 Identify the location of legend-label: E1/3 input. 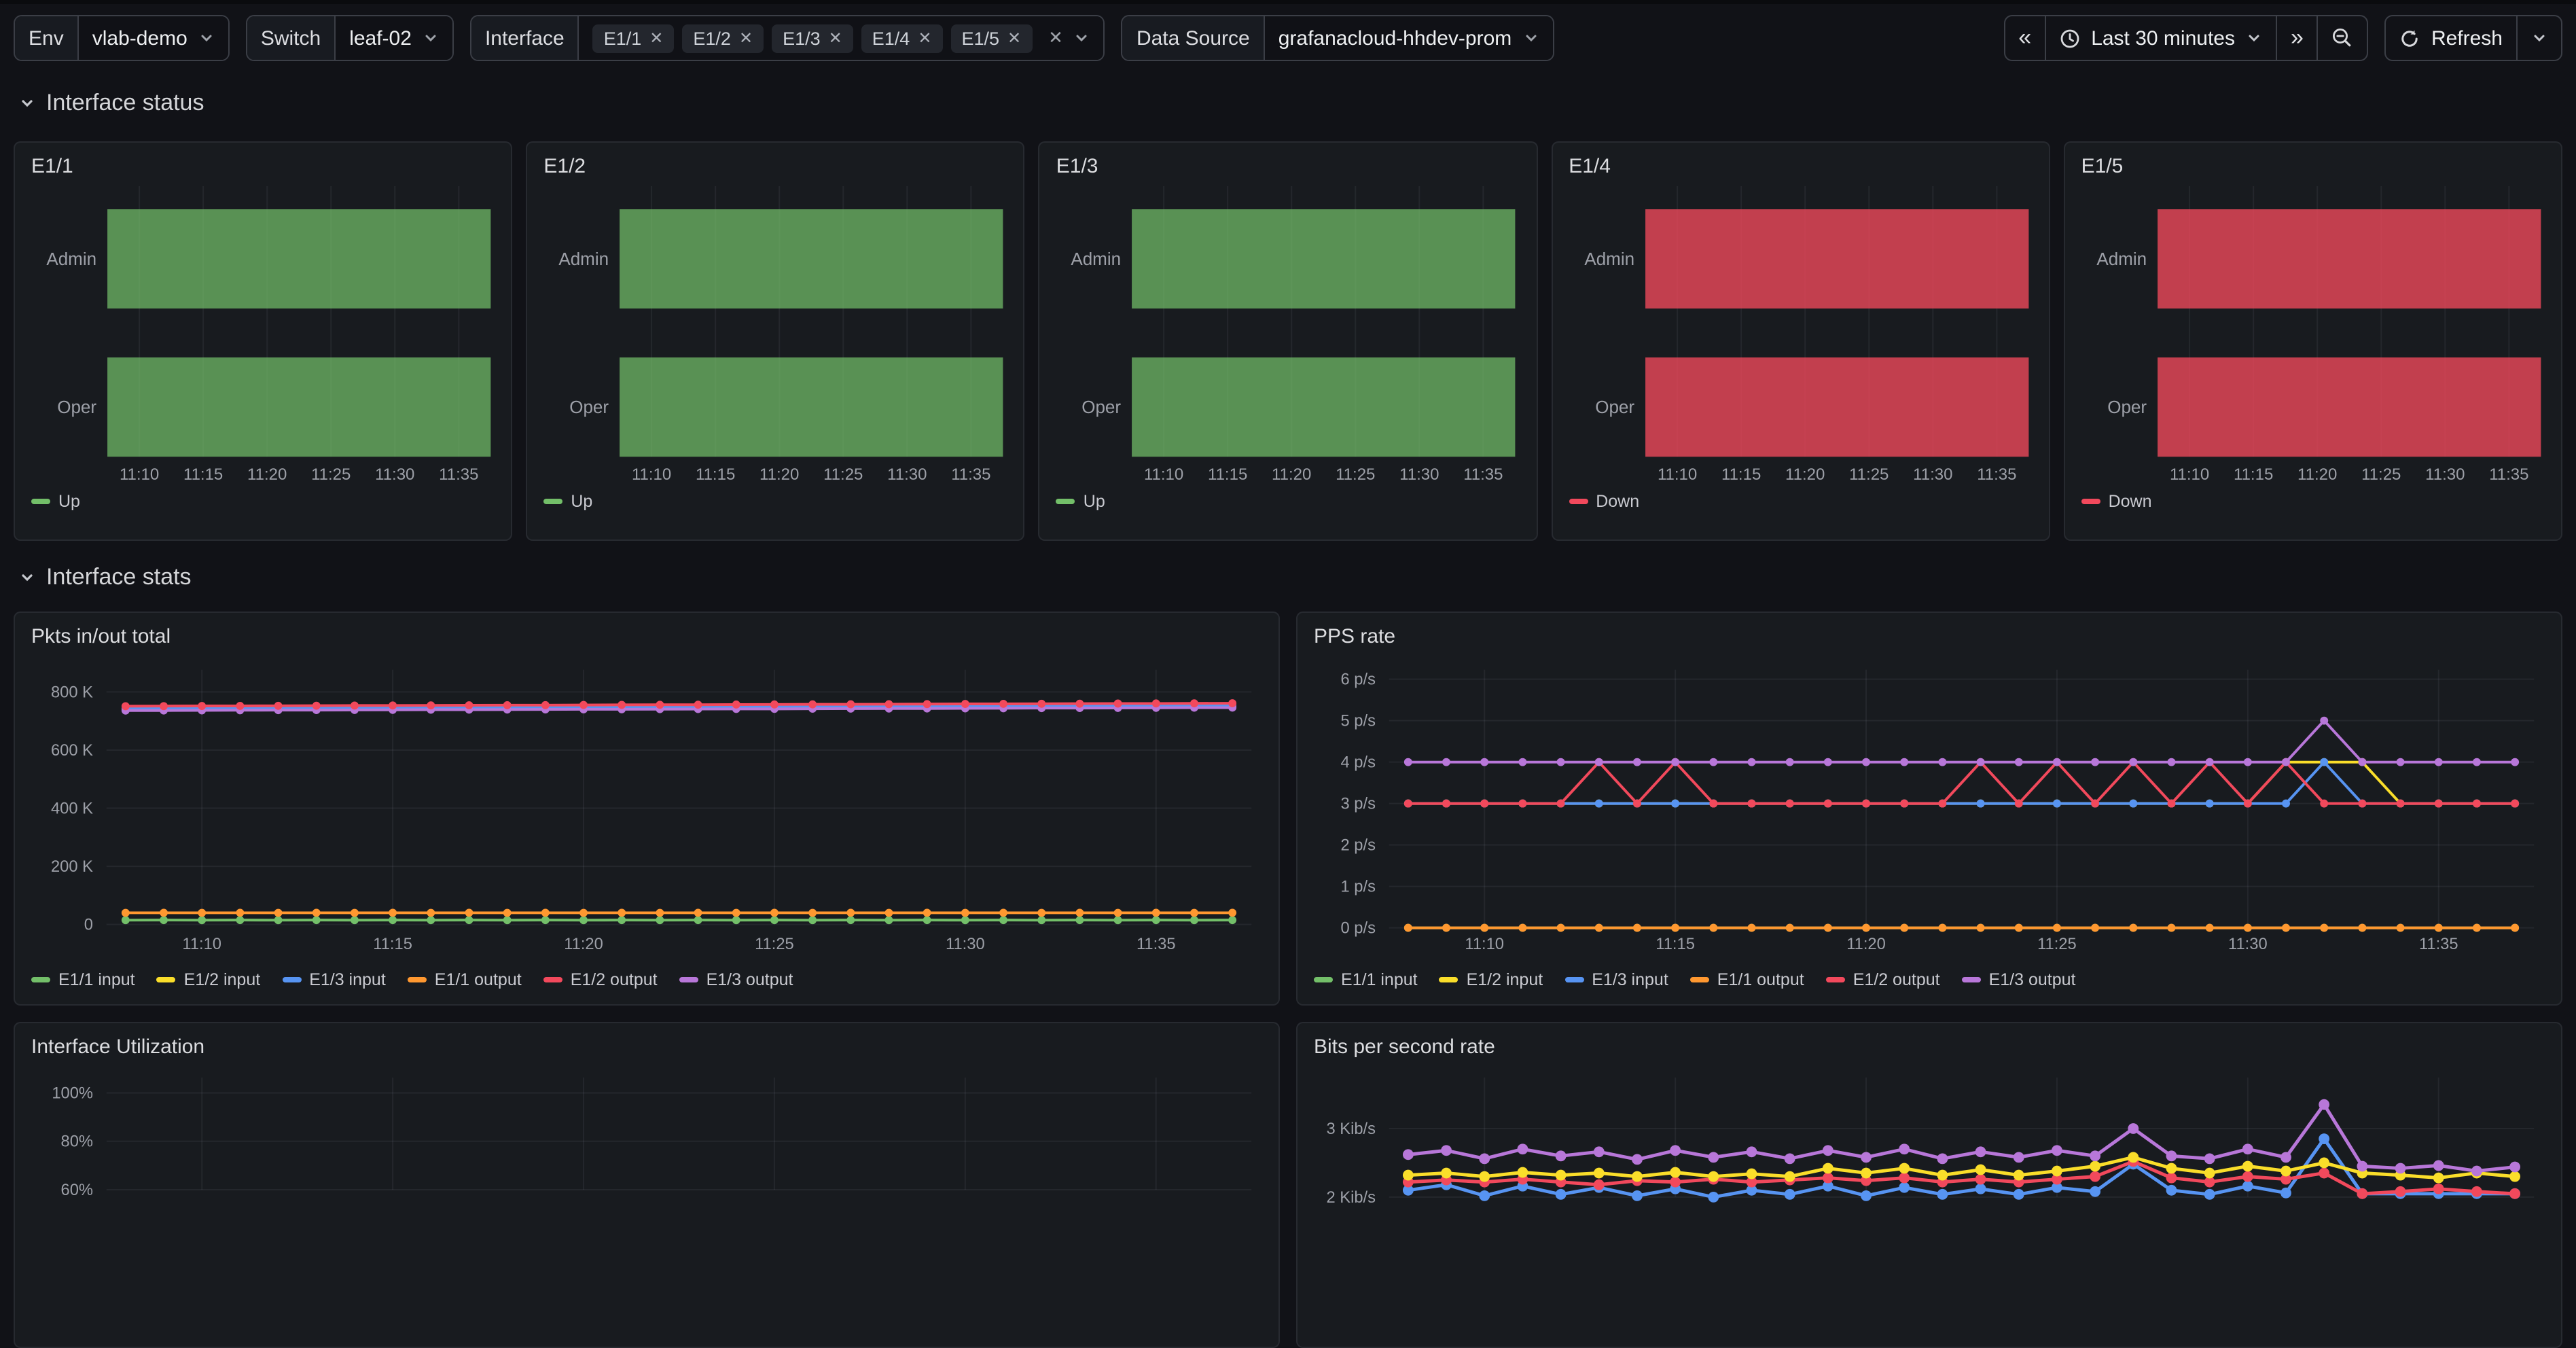
(347, 980).